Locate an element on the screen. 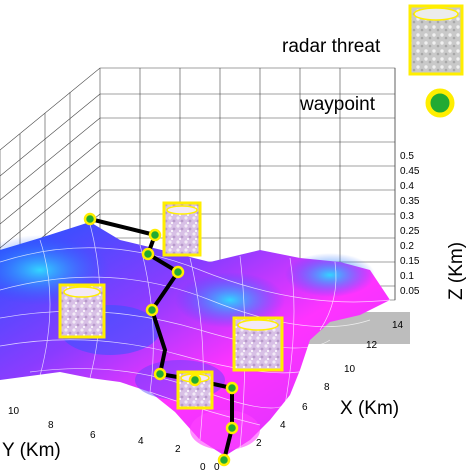 Image resolution: width=474 pixels, height=474 pixels. z-tick: 0.35 is located at coordinates (410, 201).